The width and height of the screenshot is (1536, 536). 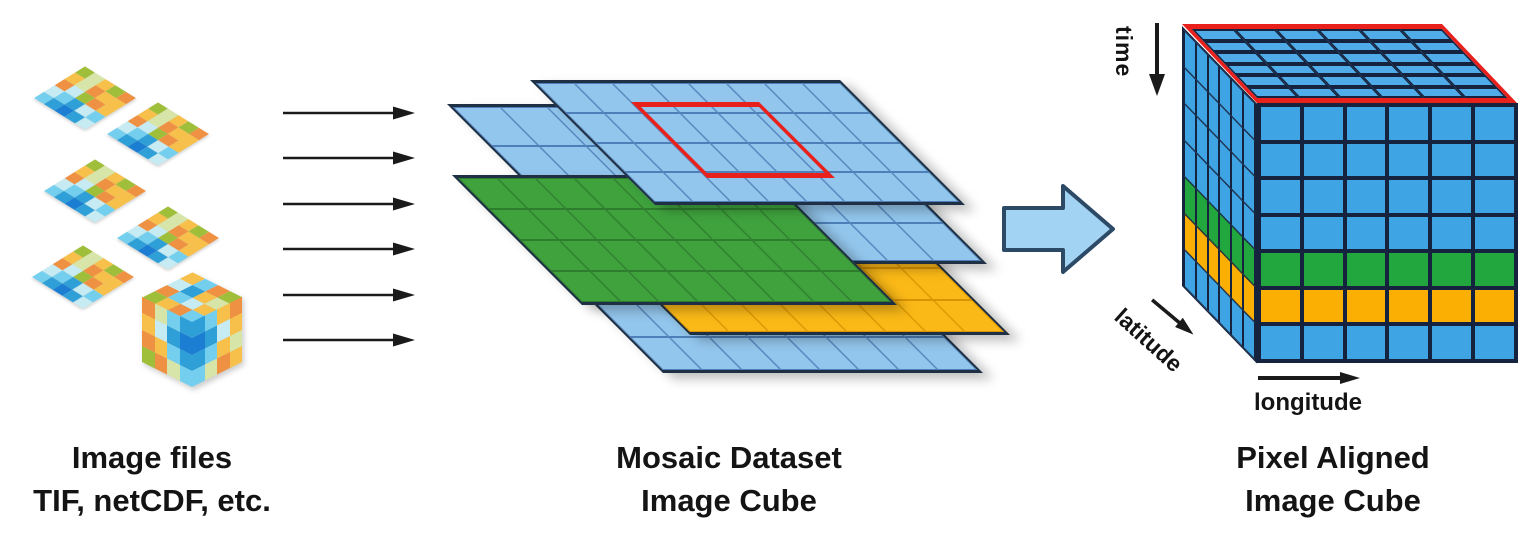 What do you see at coordinates (1308, 402) in the screenshot?
I see `longitude-axis-label: longitude` at bounding box center [1308, 402].